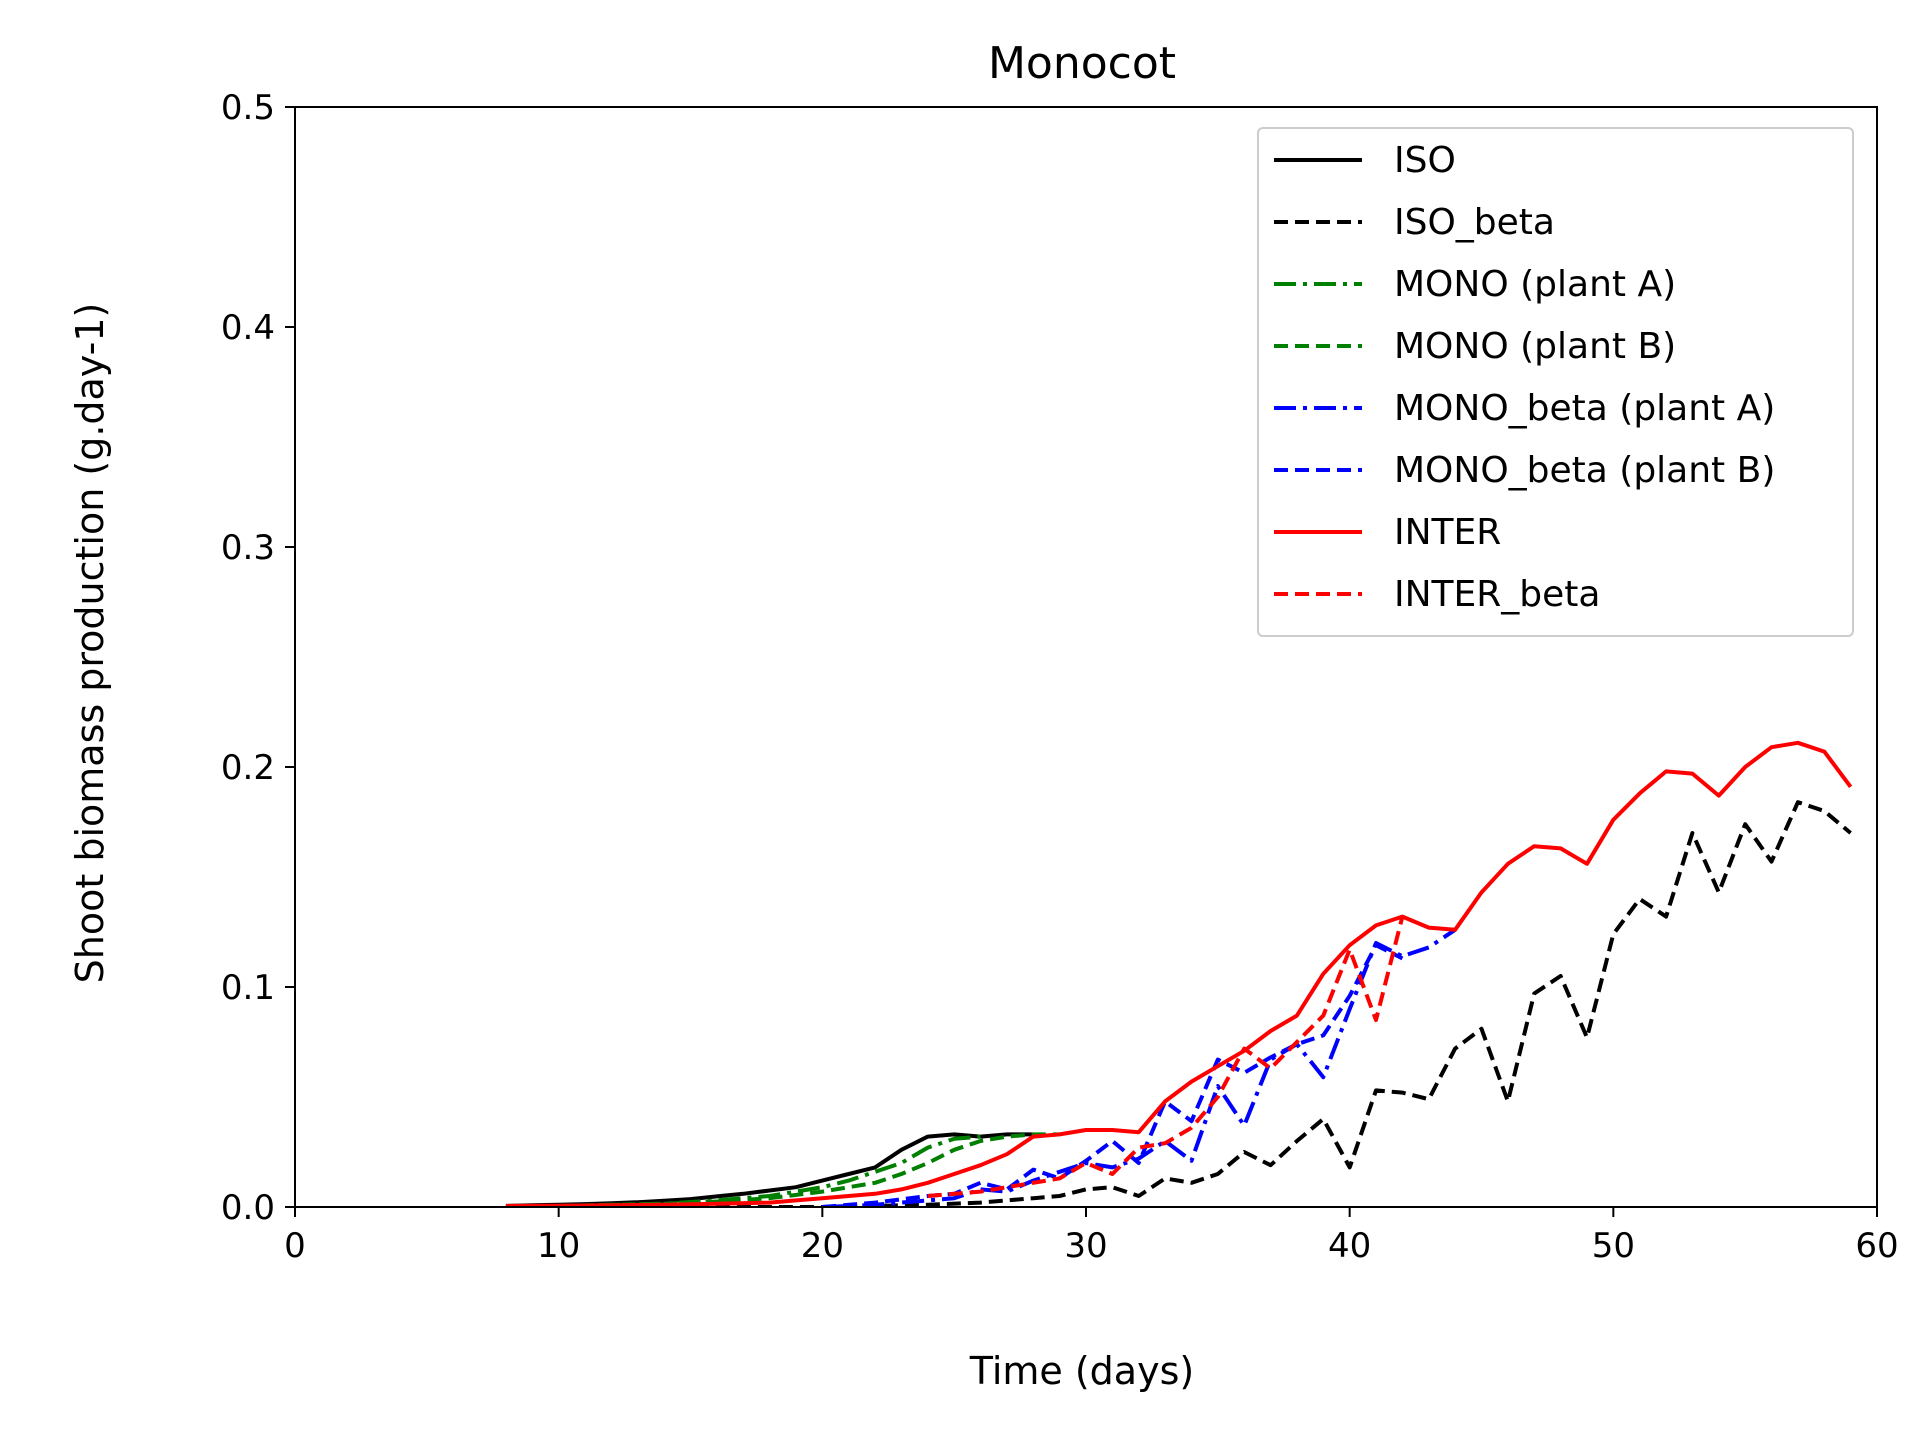 The image size is (1920, 1440). I want to click on y-tick-label: 0.4, so click(248, 328).